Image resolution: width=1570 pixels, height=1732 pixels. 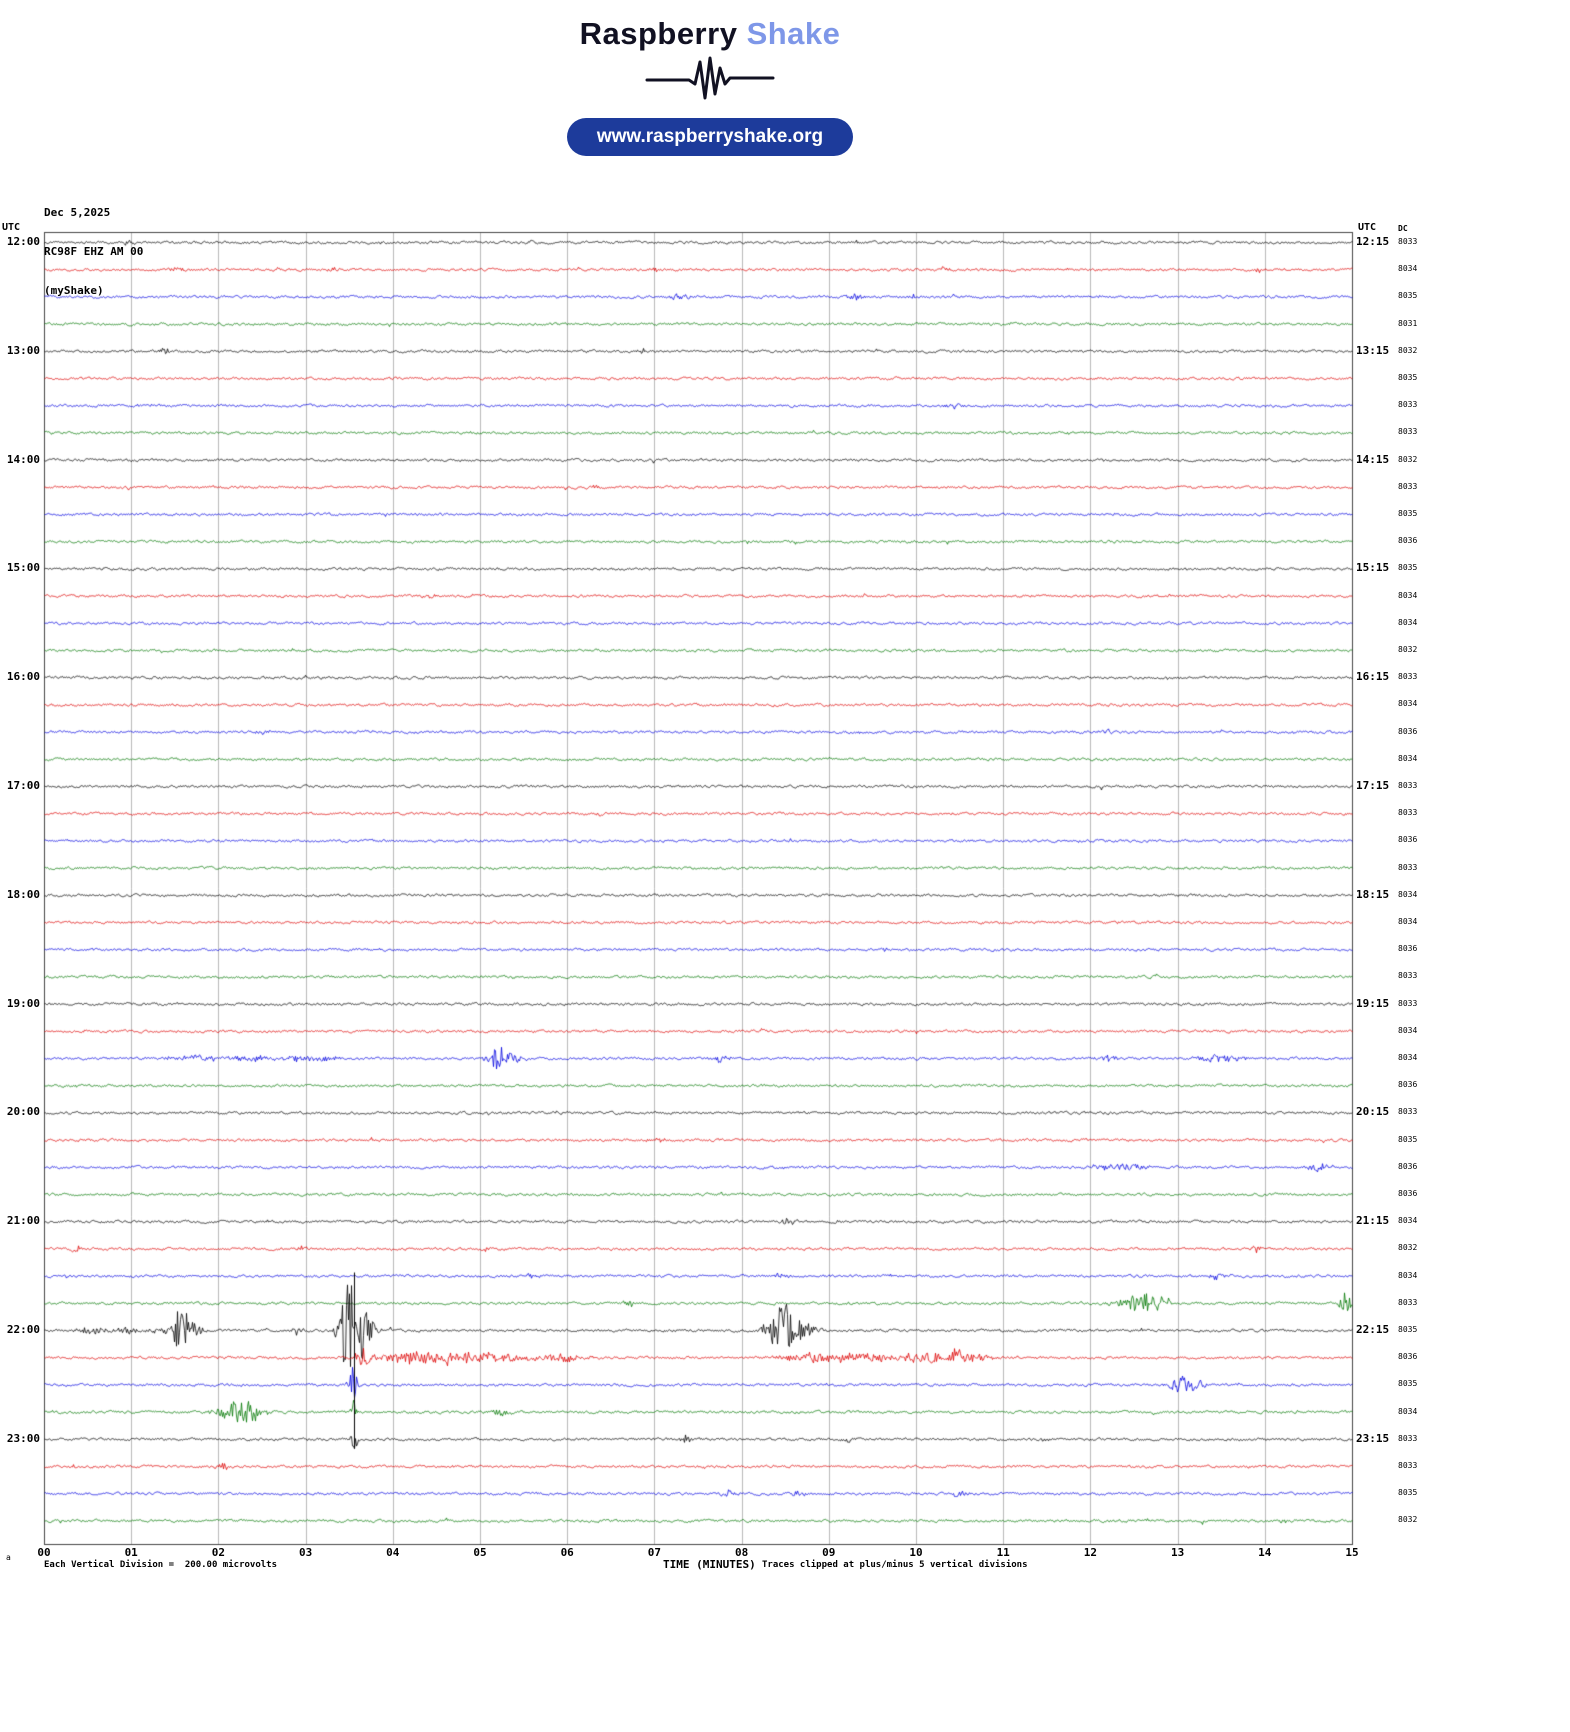 I want to click on header: Raspberry Shake www.raspberryshake.org, so click(x=710, y=78).